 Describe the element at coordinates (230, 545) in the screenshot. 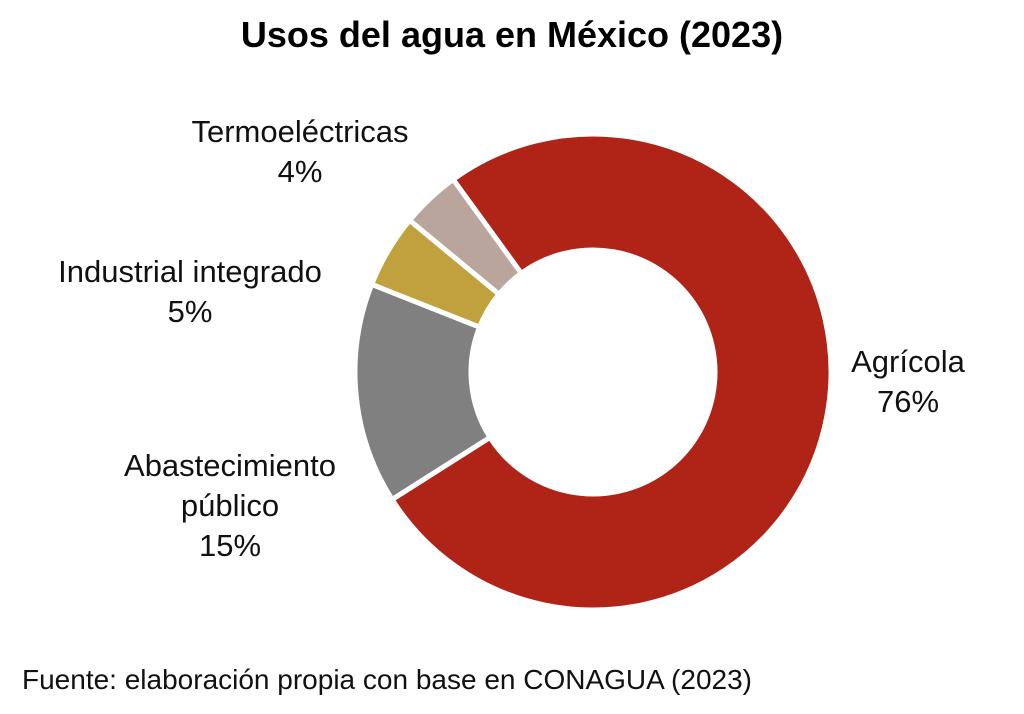

I see `label-abastecimiento-value: 15%` at that location.